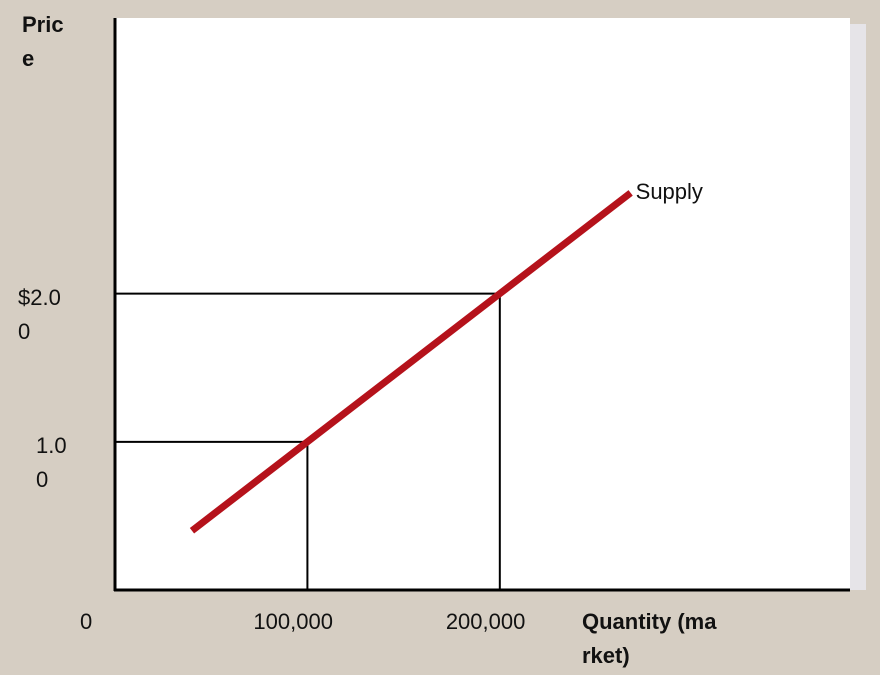 The width and height of the screenshot is (880, 675). Describe the element at coordinates (39, 314) in the screenshot. I see `y-tick-label: $2.00` at that location.